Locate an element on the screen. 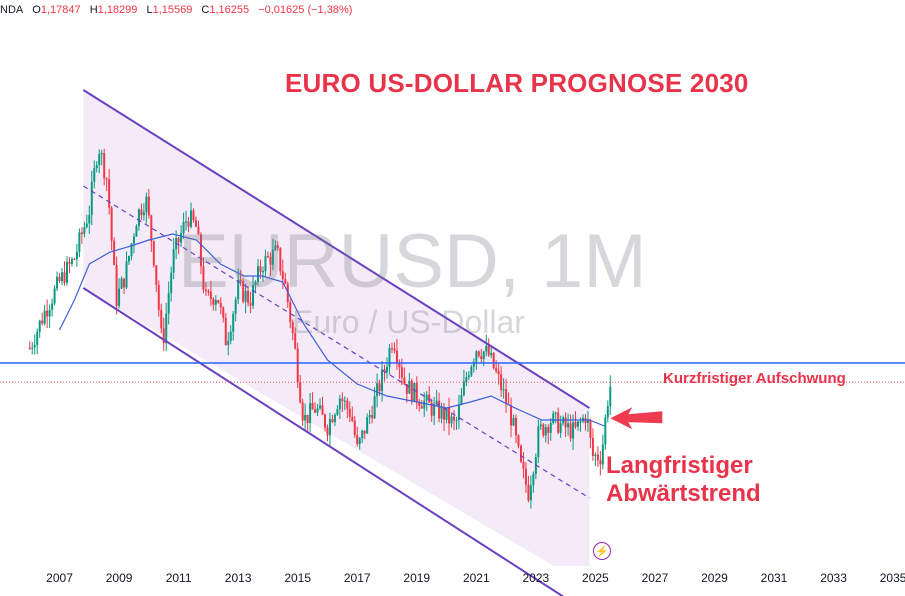 This screenshot has height=596, width=905. watermark-symbol: EURUSD, 1M is located at coordinates (412, 261).